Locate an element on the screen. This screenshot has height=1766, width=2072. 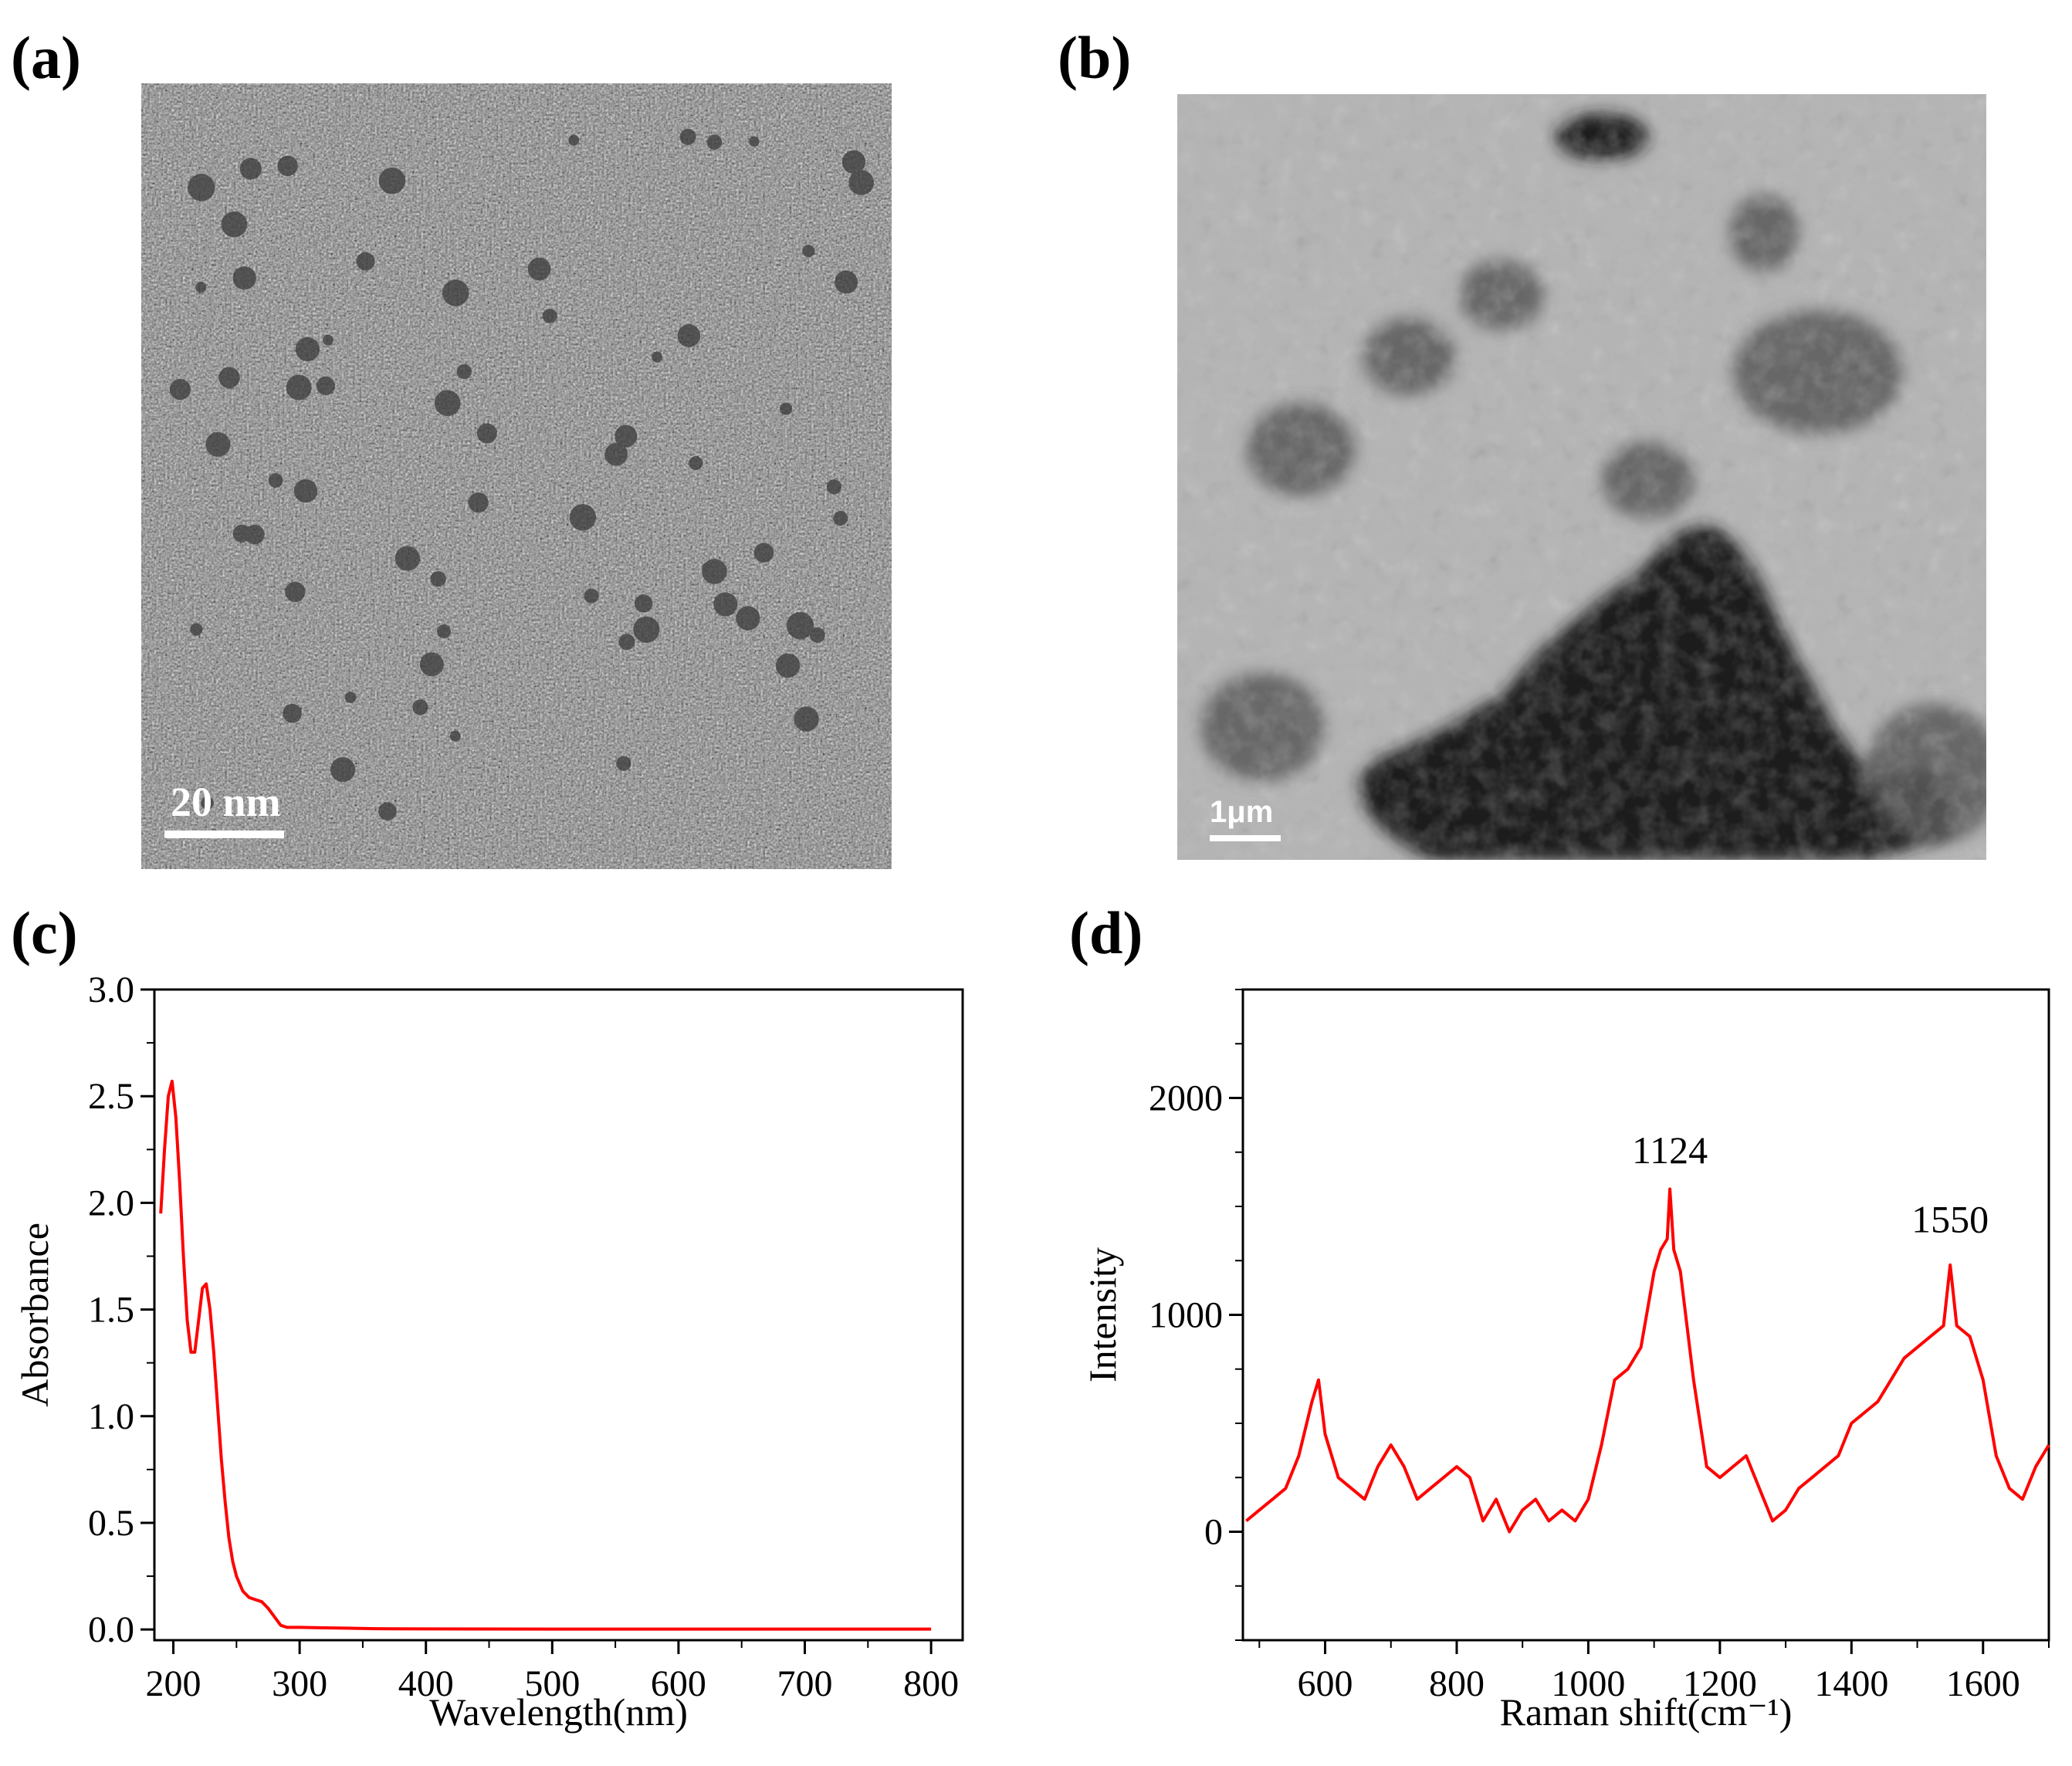
x-tick-label: 1000 is located at coordinates (1588, 1683).